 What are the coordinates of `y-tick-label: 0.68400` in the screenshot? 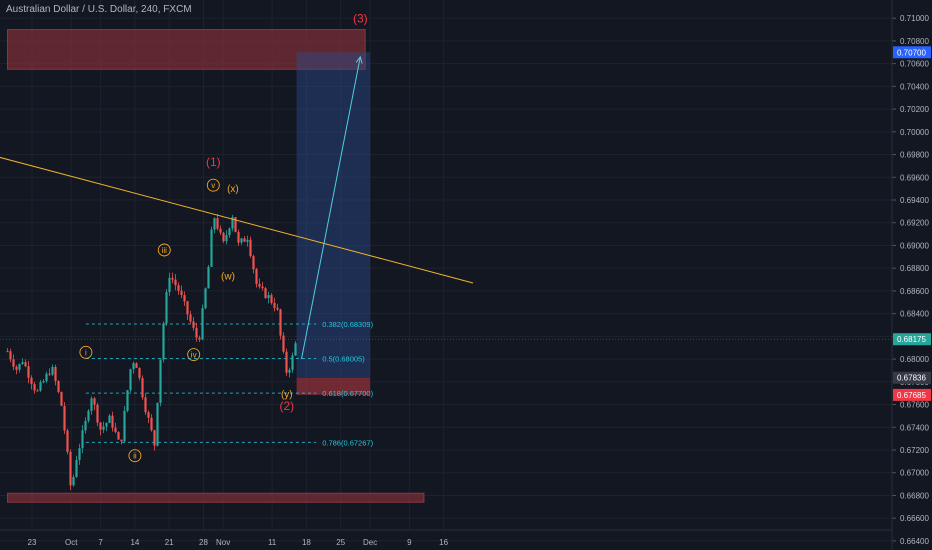 It's located at (914, 314).